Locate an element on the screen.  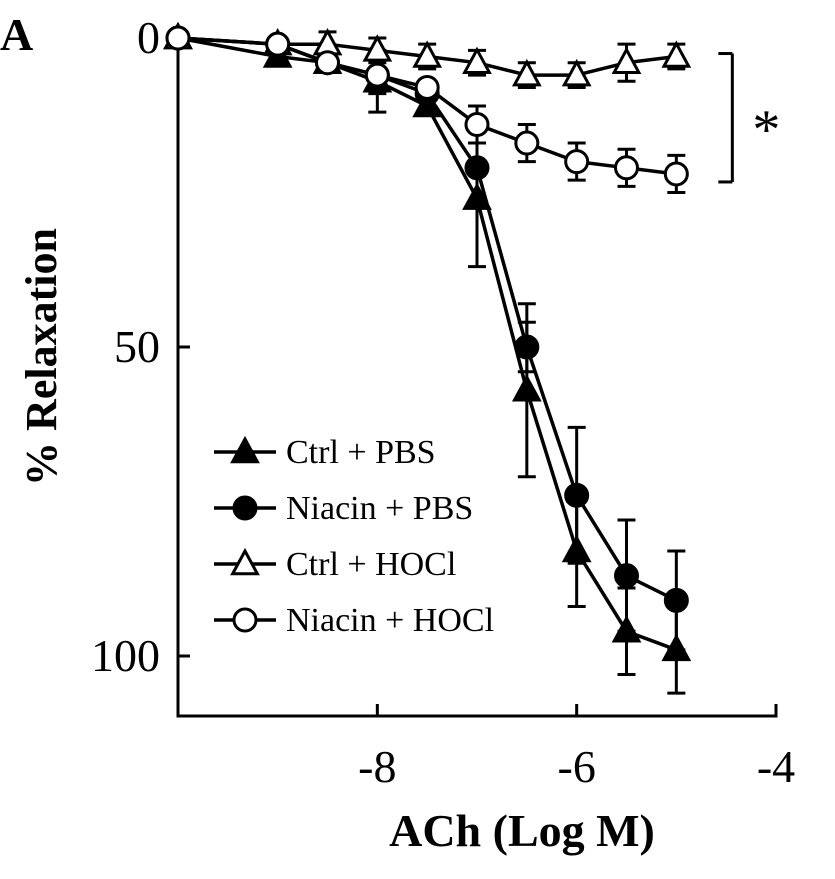
legend-label-niacin-hocl: Niacin + HOCl is located at coordinates (390, 620).